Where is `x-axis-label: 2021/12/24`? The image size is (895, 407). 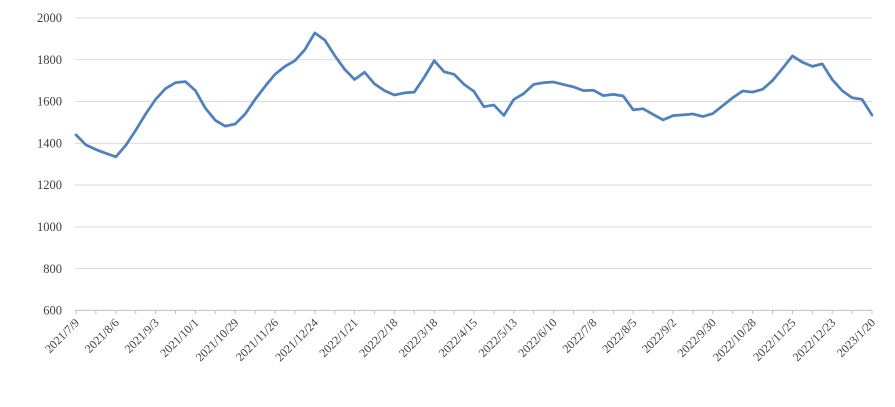
x-axis-label: 2021/12/24 is located at coordinates (296, 340).